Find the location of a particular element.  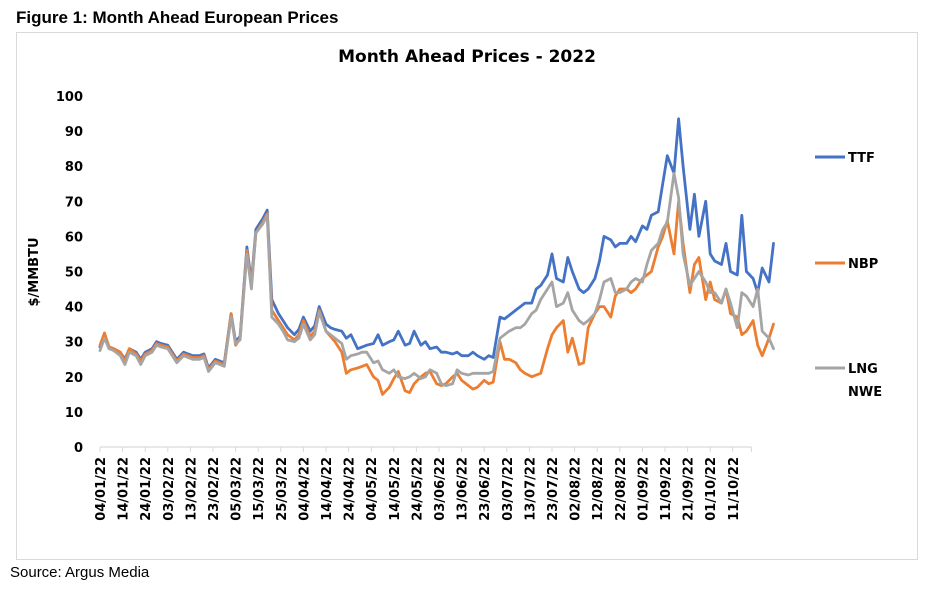

x-tick-label: 01/09/22 is located at coordinates (643, 489).